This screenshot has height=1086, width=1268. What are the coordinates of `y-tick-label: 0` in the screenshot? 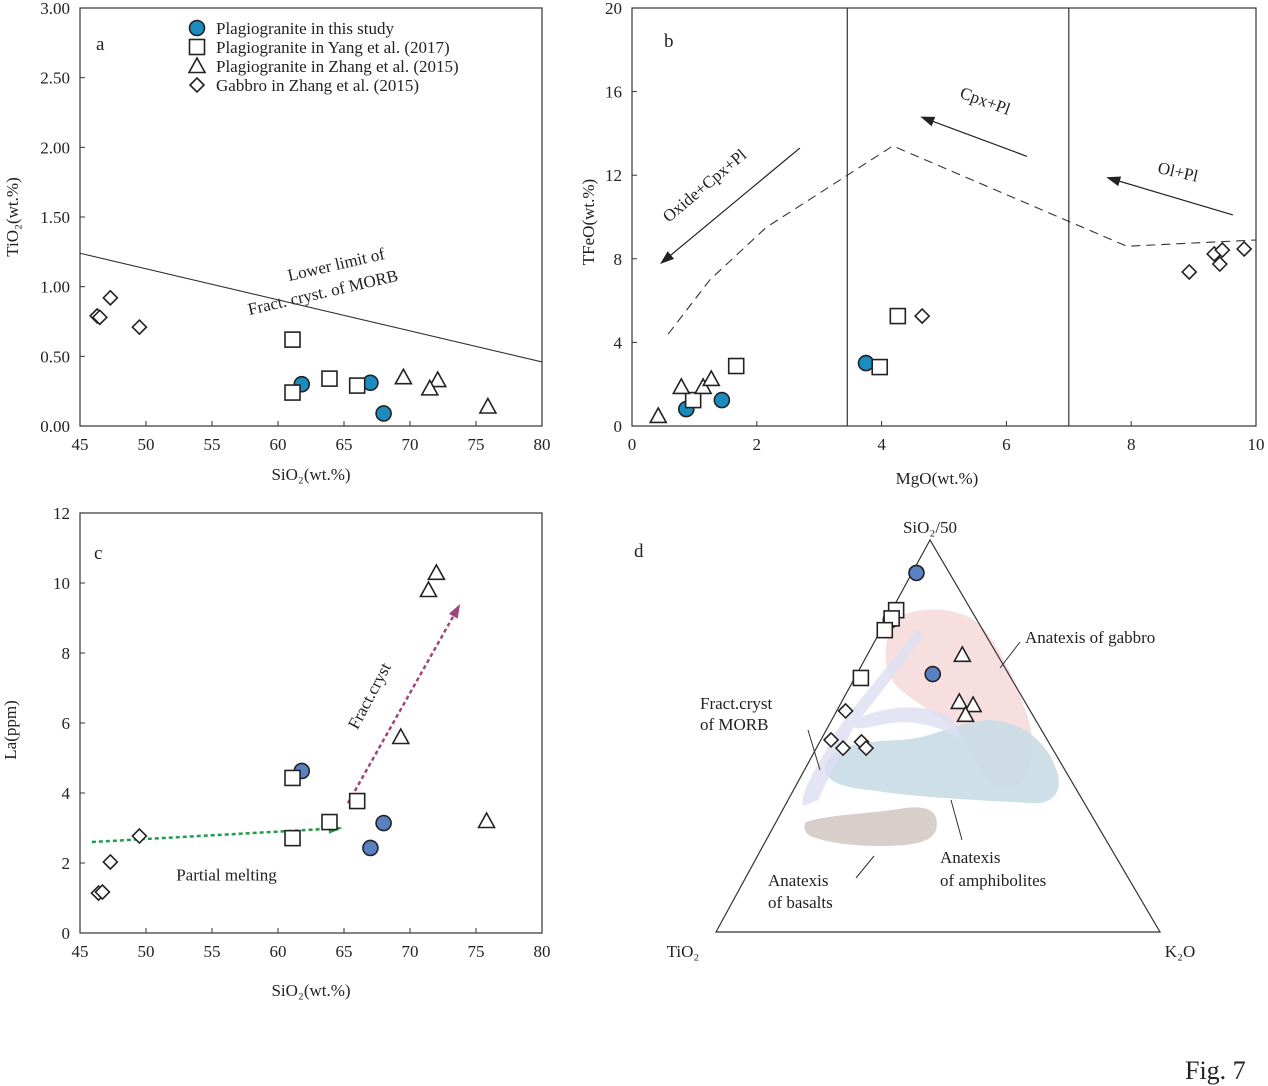 It's located at (618, 426).